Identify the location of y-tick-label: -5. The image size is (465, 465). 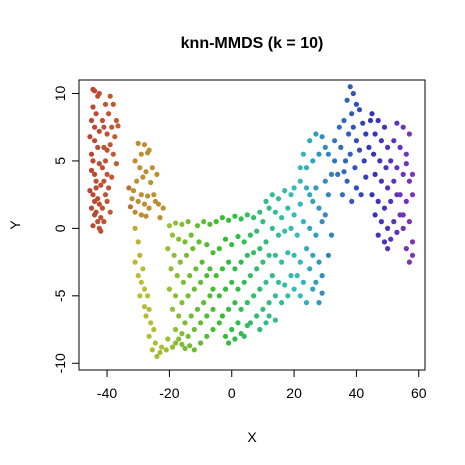
(60, 295).